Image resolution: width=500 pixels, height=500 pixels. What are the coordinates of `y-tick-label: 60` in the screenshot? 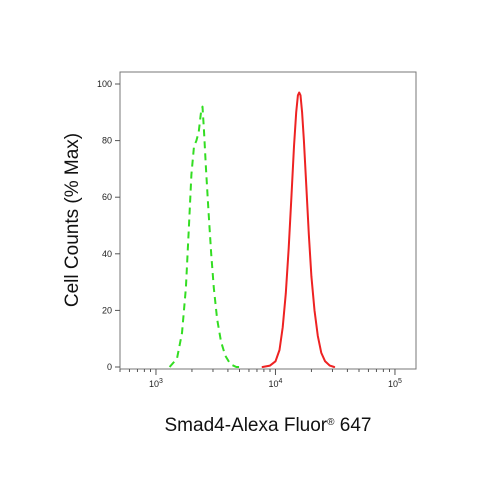 It's located at (107, 197).